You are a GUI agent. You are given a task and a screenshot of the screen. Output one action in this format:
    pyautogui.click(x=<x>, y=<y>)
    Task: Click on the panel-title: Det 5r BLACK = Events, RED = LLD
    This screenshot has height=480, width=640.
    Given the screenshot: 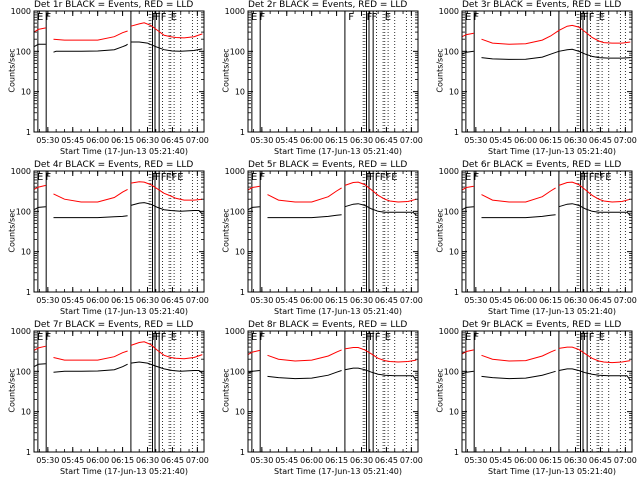 What is the action you would take?
    pyautogui.click(x=328, y=165)
    